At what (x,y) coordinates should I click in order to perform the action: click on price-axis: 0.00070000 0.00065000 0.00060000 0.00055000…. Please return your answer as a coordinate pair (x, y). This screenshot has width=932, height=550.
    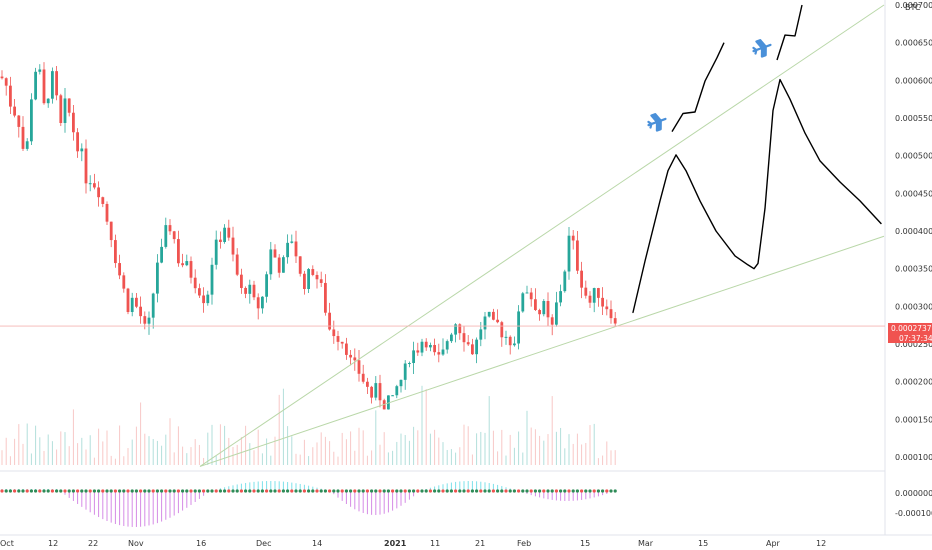
    Looking at the image, I should click on (913, 231).